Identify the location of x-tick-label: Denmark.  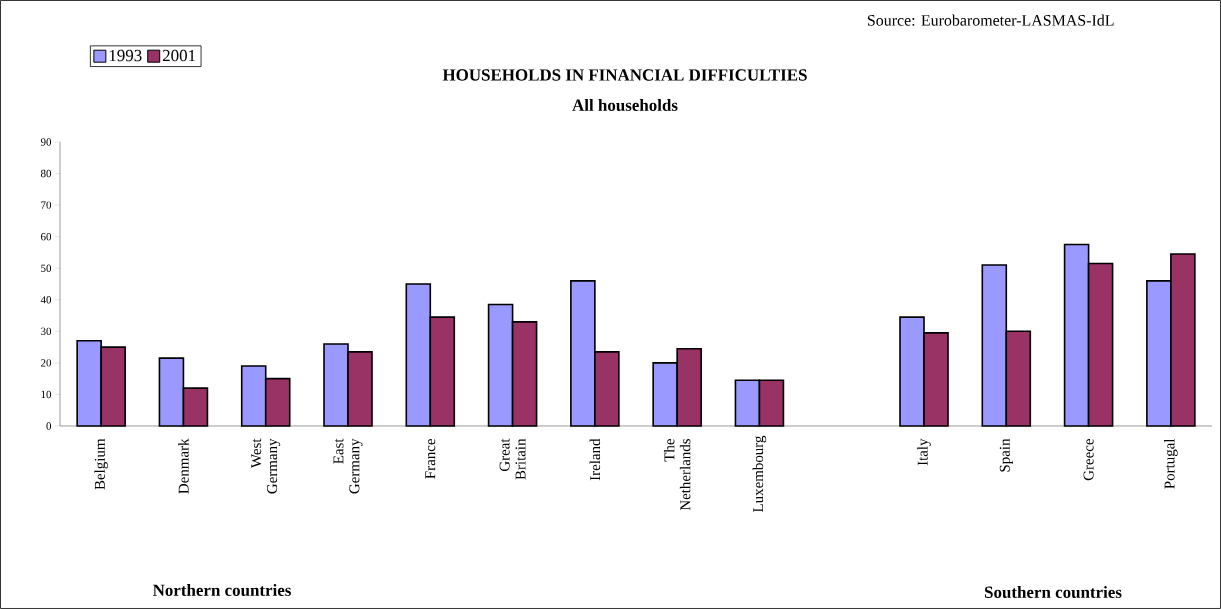
(183, 466).